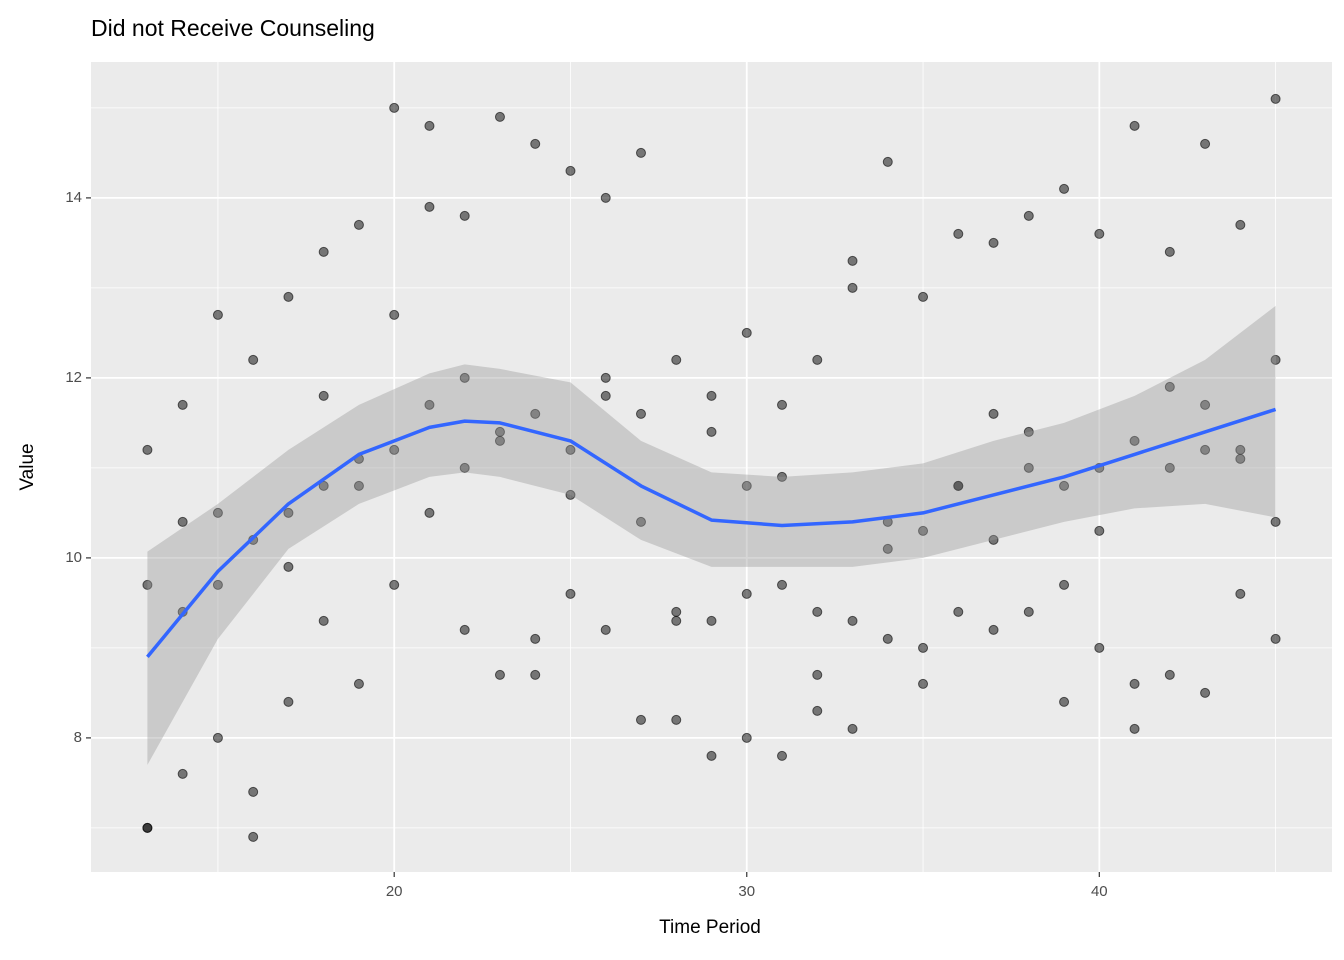 This screenshot has width=1344, height=960. I want to click on y-tick-label: 12, so click(73, 377).